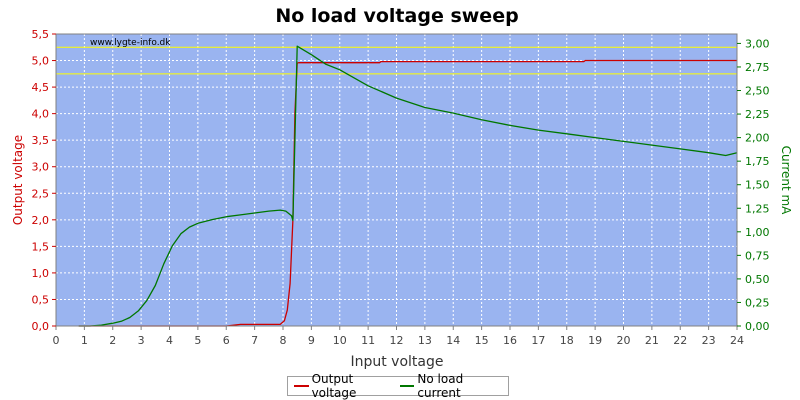 The image size is (800, 400). Describe the element at coordinates (41, 114) in the screenshot. I see `y-left-tick-label: 4,0` at that location.